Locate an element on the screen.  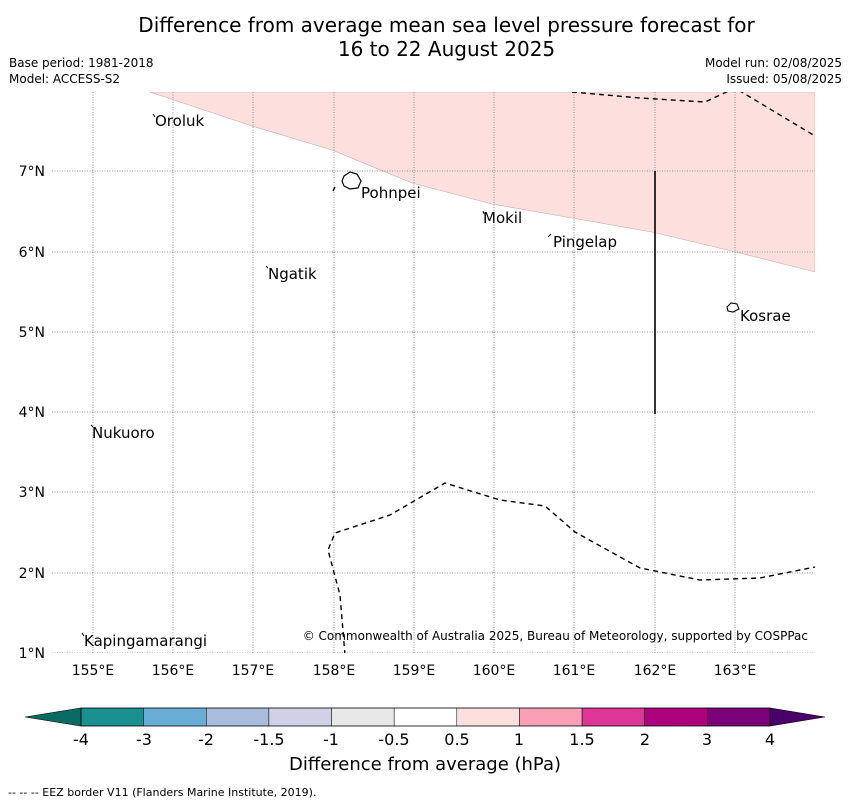
metadata-left: Base period: 1981-2018 Model: ACCESS-S2 is located at coordinates (81, 71).